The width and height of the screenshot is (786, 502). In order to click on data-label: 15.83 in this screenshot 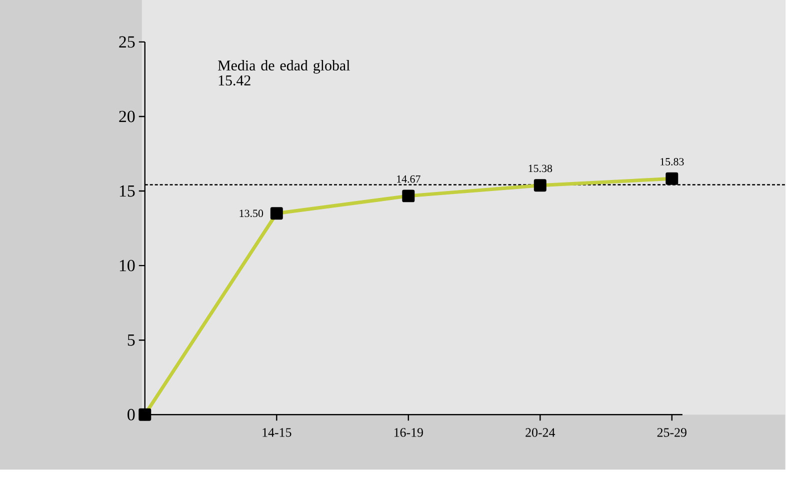, I will do `click(672, 162)`.